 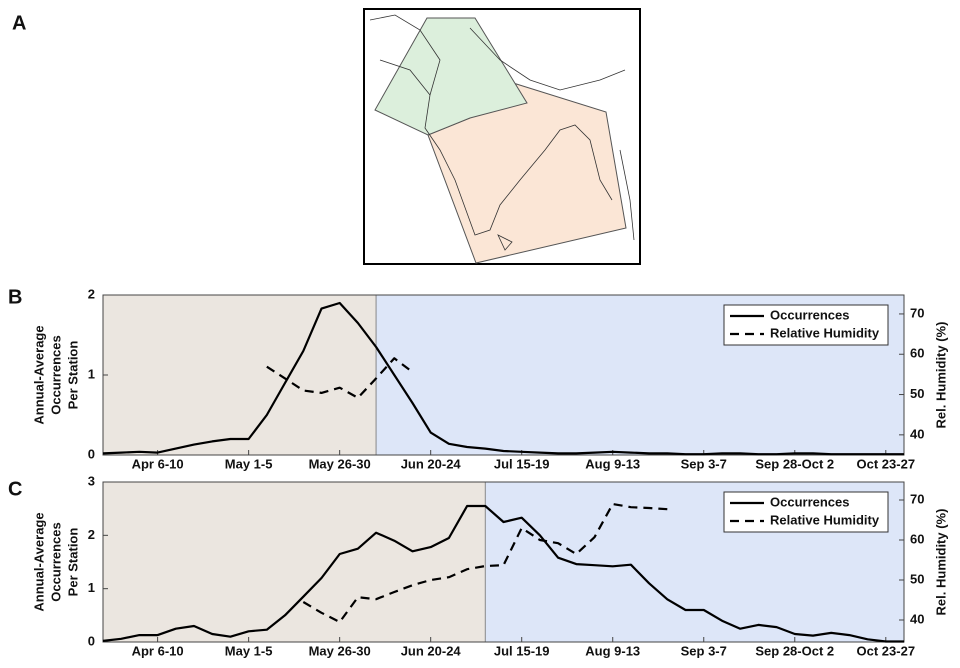 What do you see at coordinates (91, 480) in the screenshot?
I see `y-tick-label: 3` at bounding box center [91, 480].